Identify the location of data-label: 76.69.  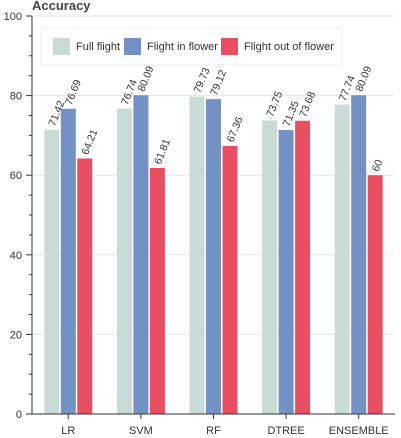
(73, 92).